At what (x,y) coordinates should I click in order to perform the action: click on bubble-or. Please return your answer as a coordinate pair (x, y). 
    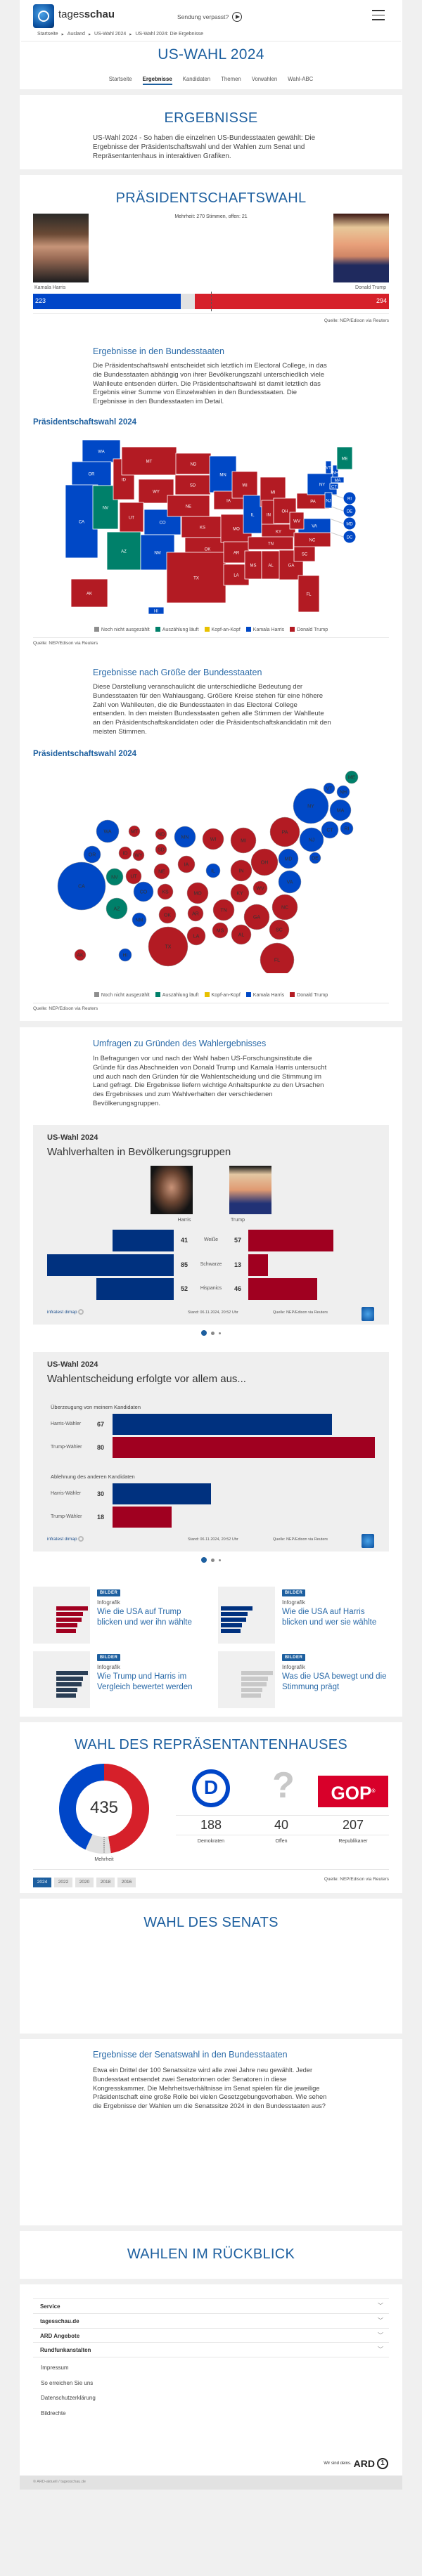
    Looking at the image, I should click on (92, 854).